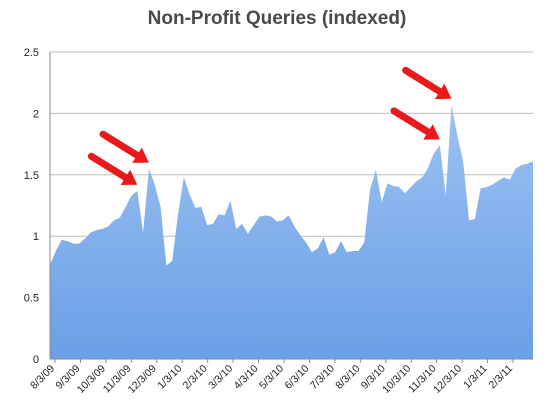 The image size is (554, 416). What do you see at coordinates (501, 377) in the screenshot?
I see `x-tick-label: 2/3/11` at bounding box center [501, 377].